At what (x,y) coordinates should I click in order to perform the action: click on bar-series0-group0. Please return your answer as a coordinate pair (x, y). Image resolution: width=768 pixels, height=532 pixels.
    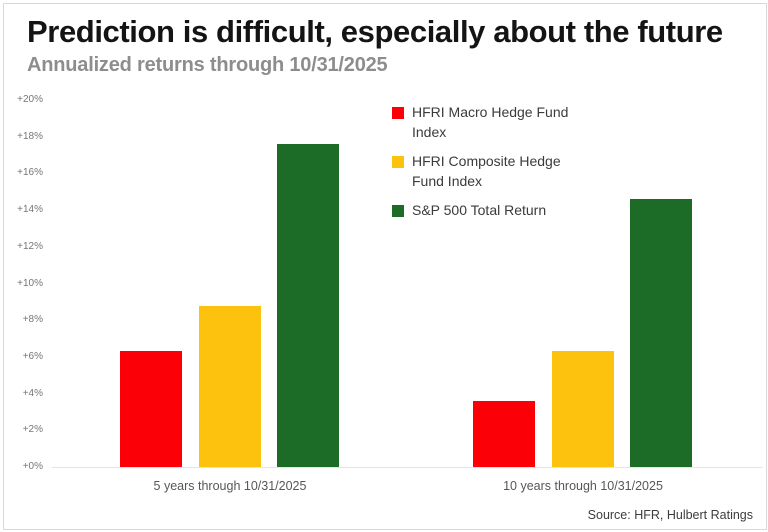
    Looking at the image, I should click on (151, 409).